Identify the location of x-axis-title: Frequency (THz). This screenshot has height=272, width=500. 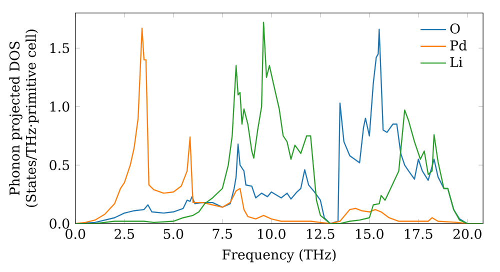
(279, 256).